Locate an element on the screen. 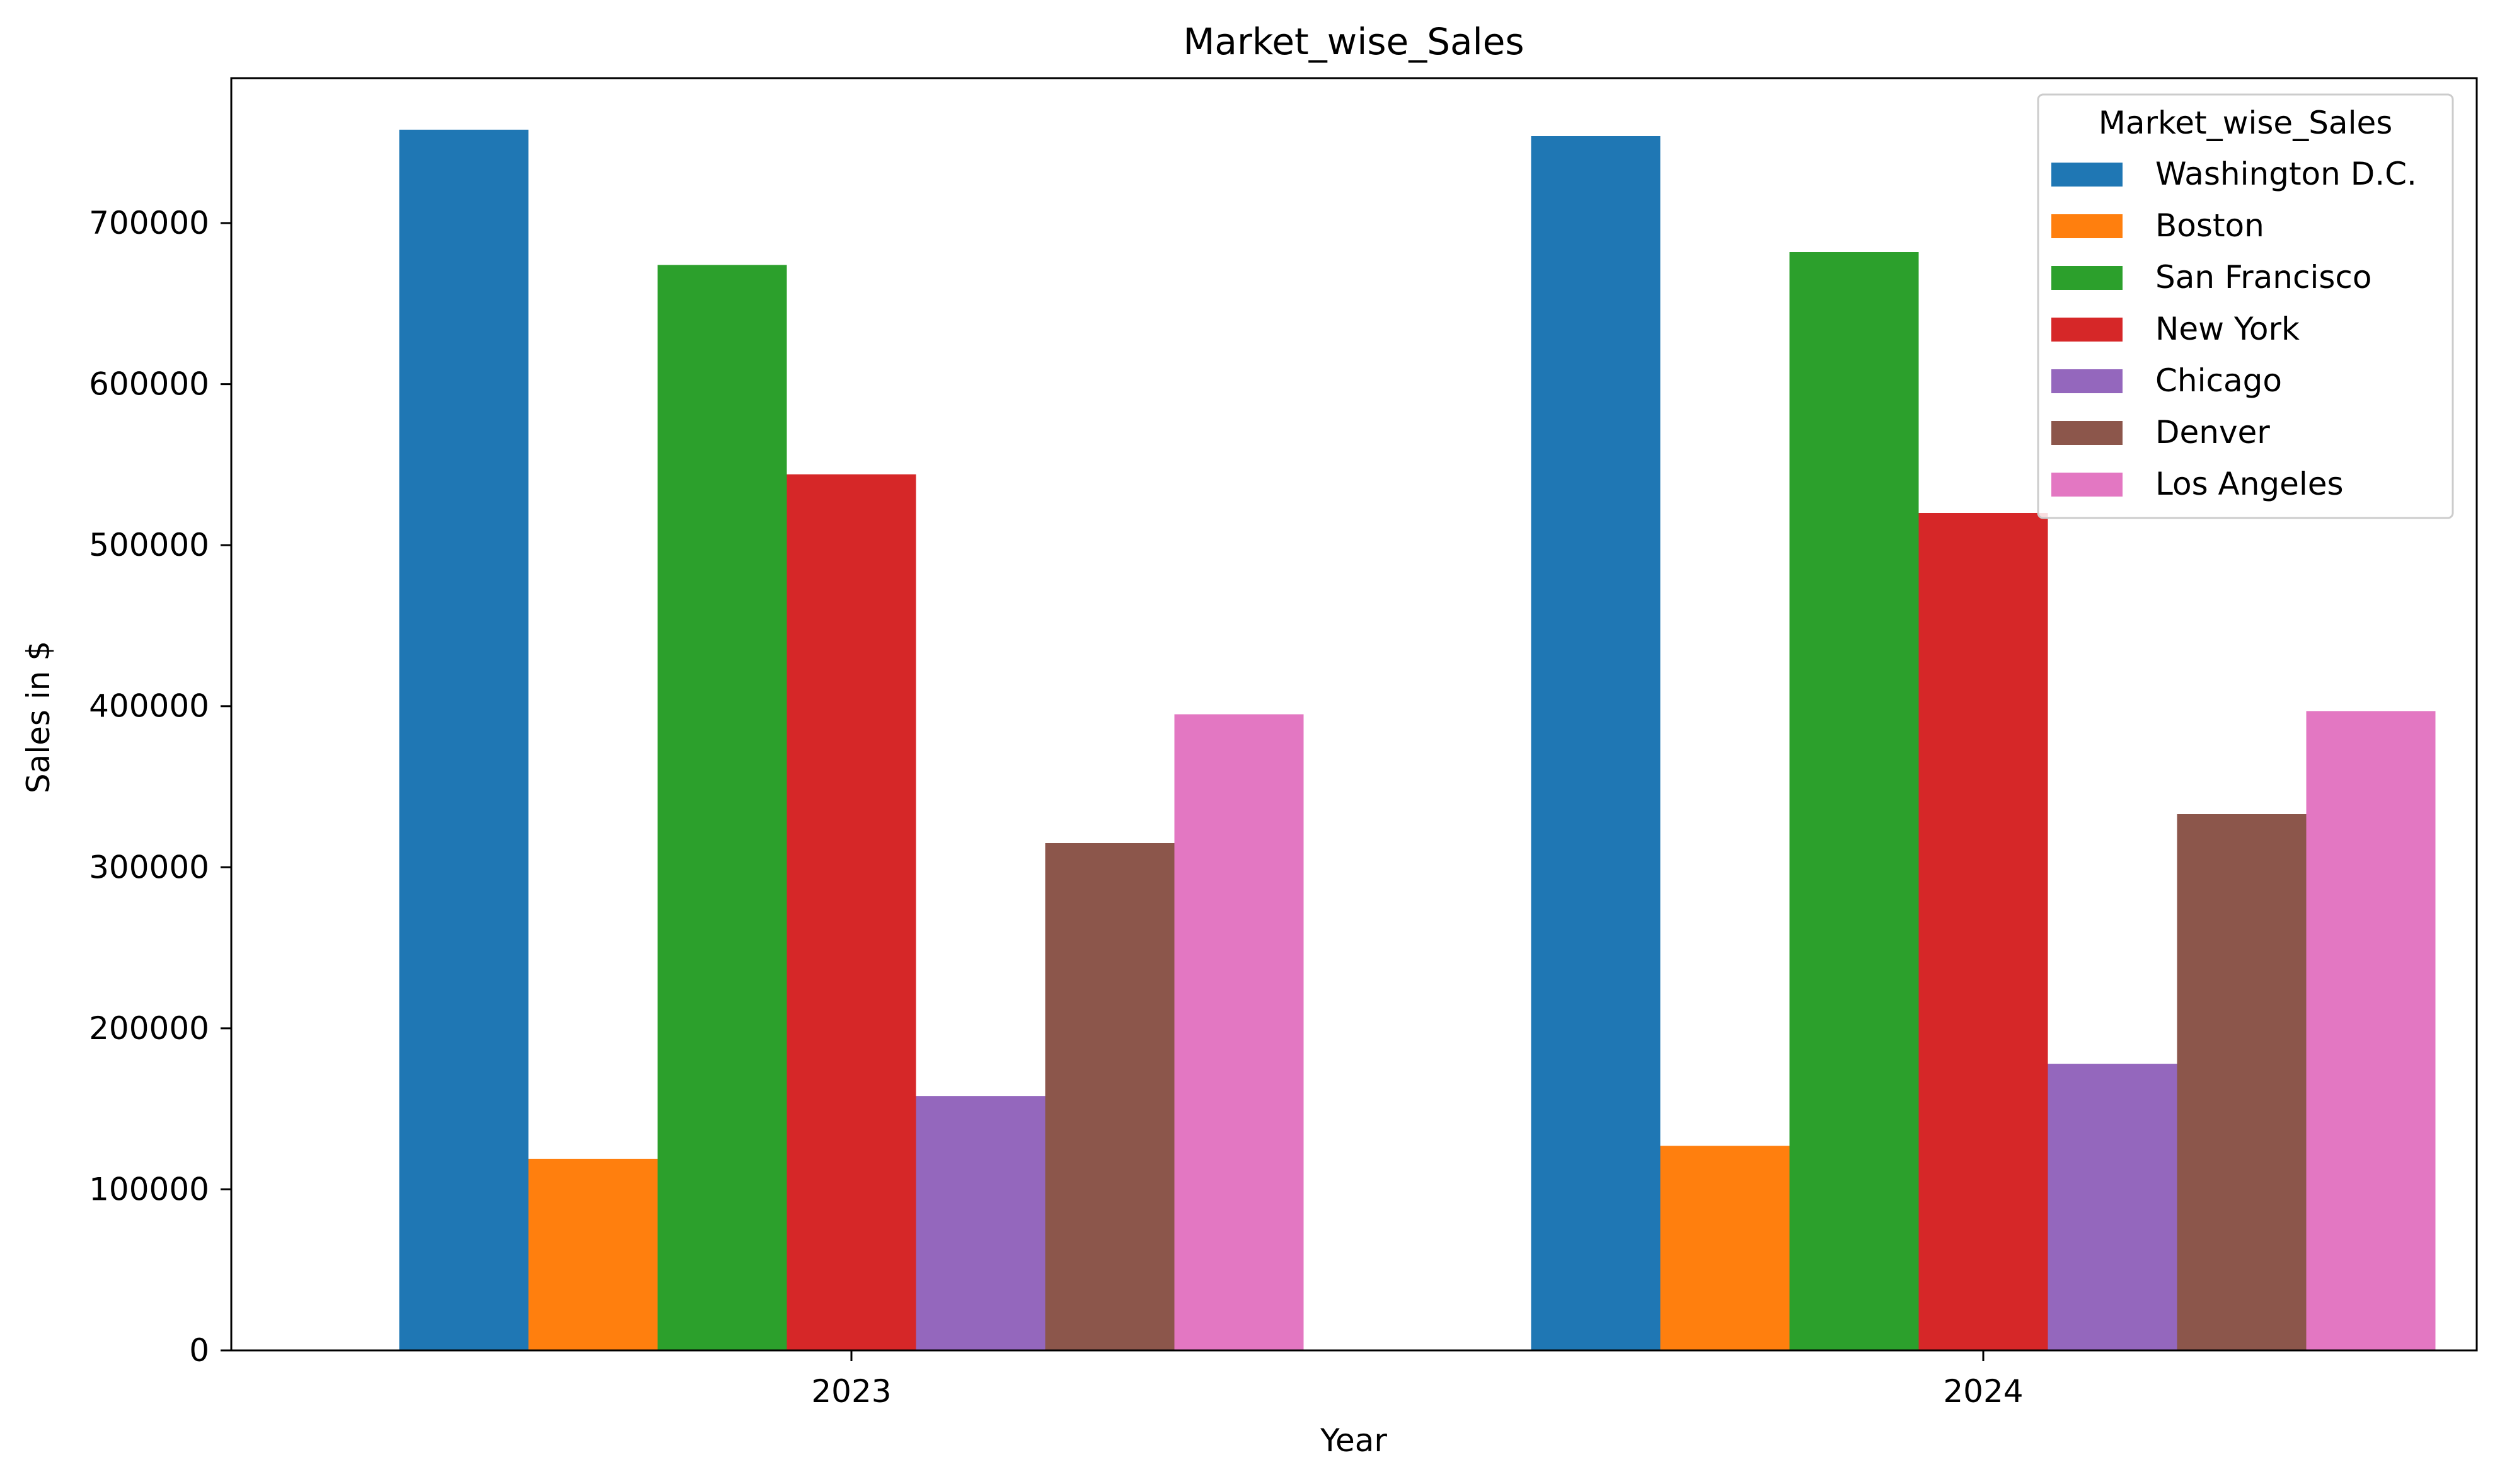  legend-label-denver: Denver is located at coordinates (2212, 432).